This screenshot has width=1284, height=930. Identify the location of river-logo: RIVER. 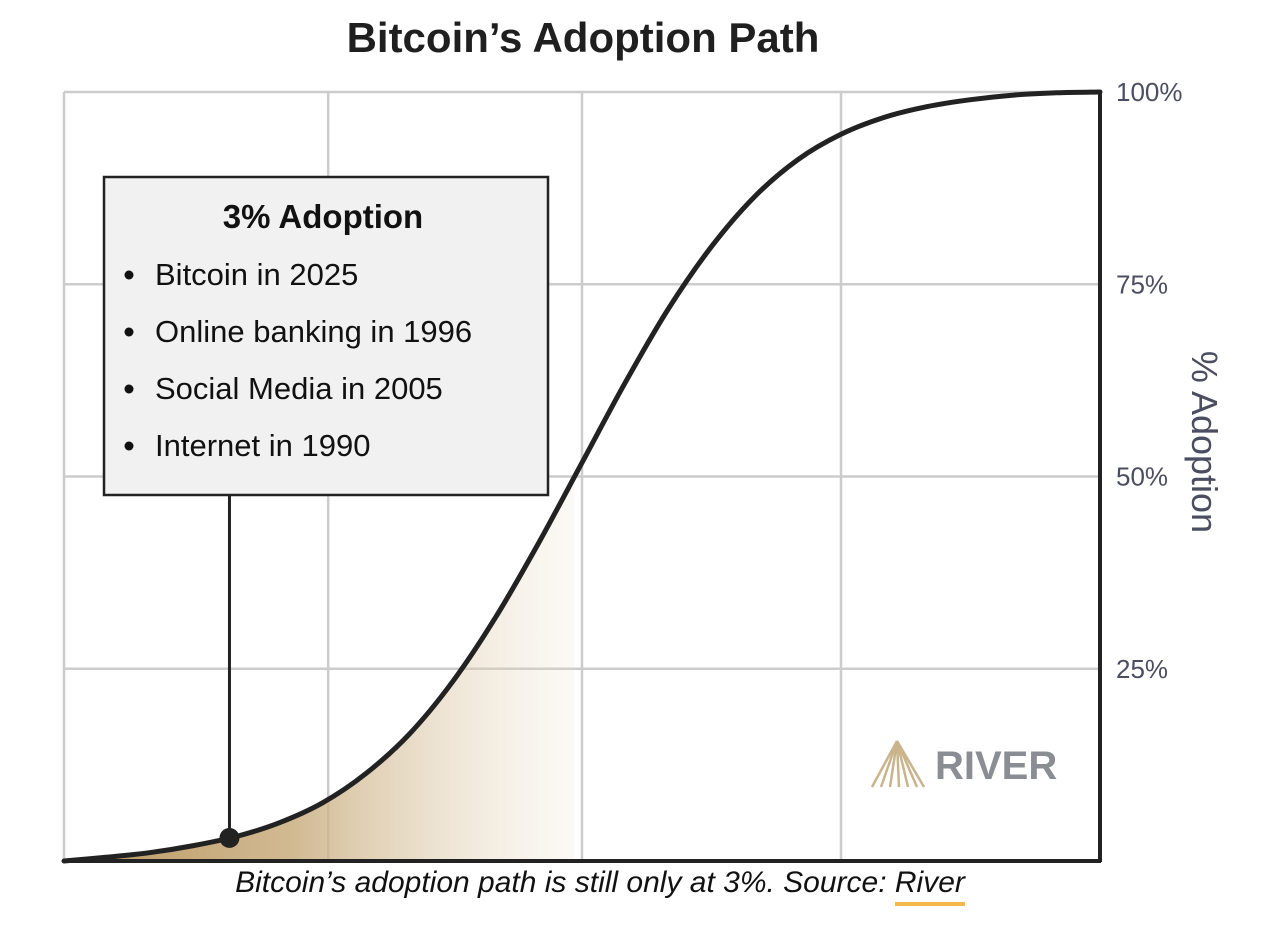
(963, 764).